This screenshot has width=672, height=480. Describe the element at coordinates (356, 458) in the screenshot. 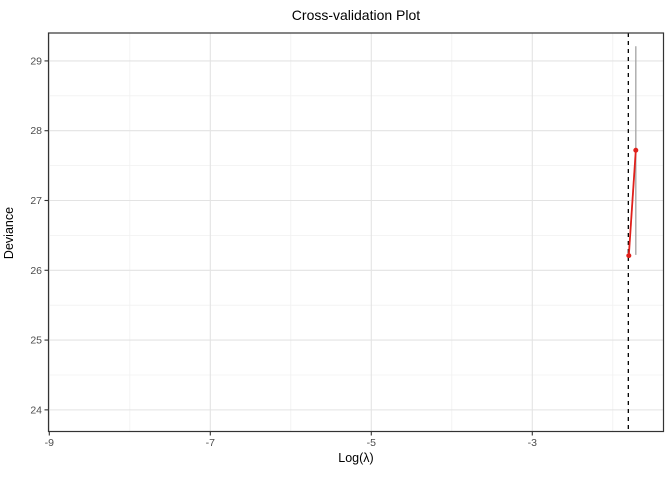

I see `x-axis-label: Log(λ)` at that location.